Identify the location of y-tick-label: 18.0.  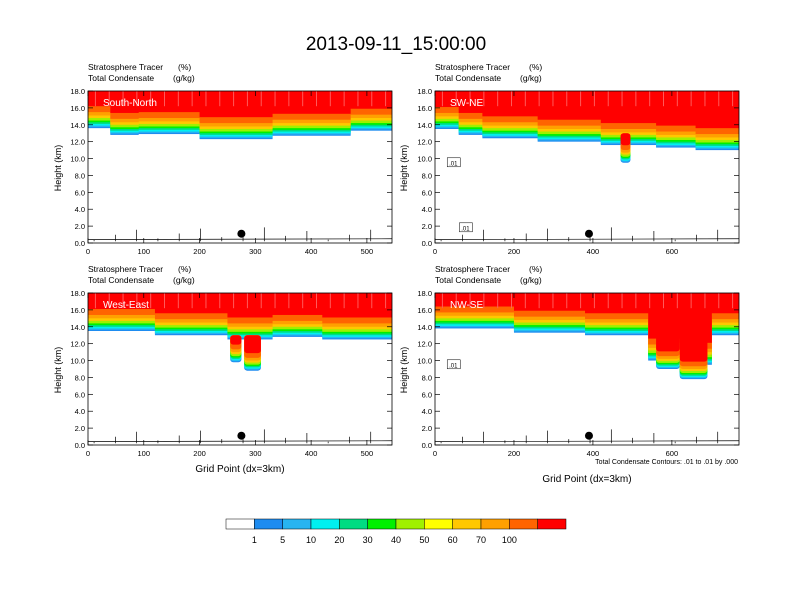
(77, 293).